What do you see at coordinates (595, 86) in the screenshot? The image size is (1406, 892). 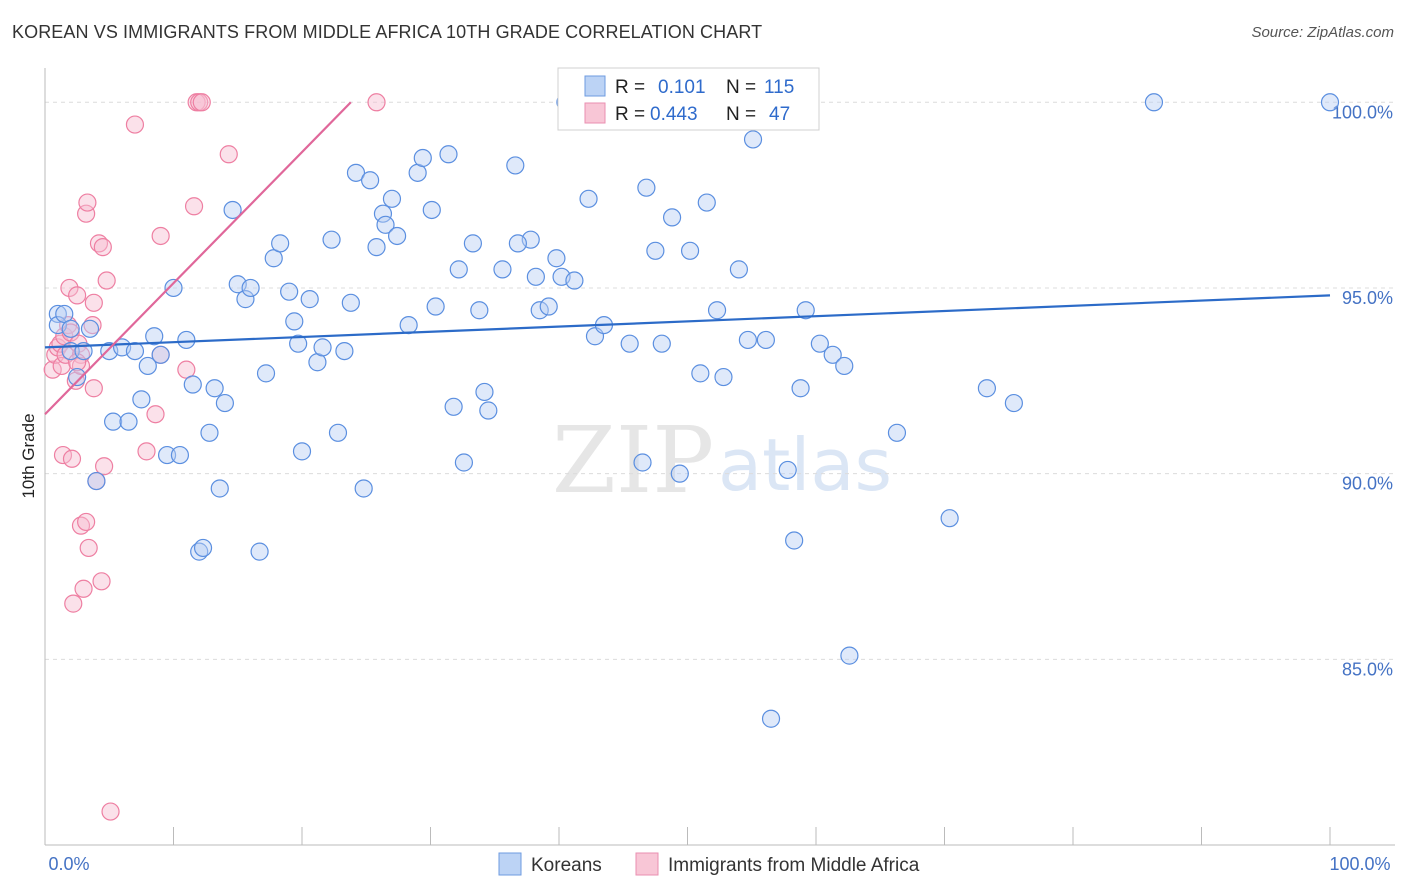 I see `legend-swatch-koreans` at bounding box center [595, 86].